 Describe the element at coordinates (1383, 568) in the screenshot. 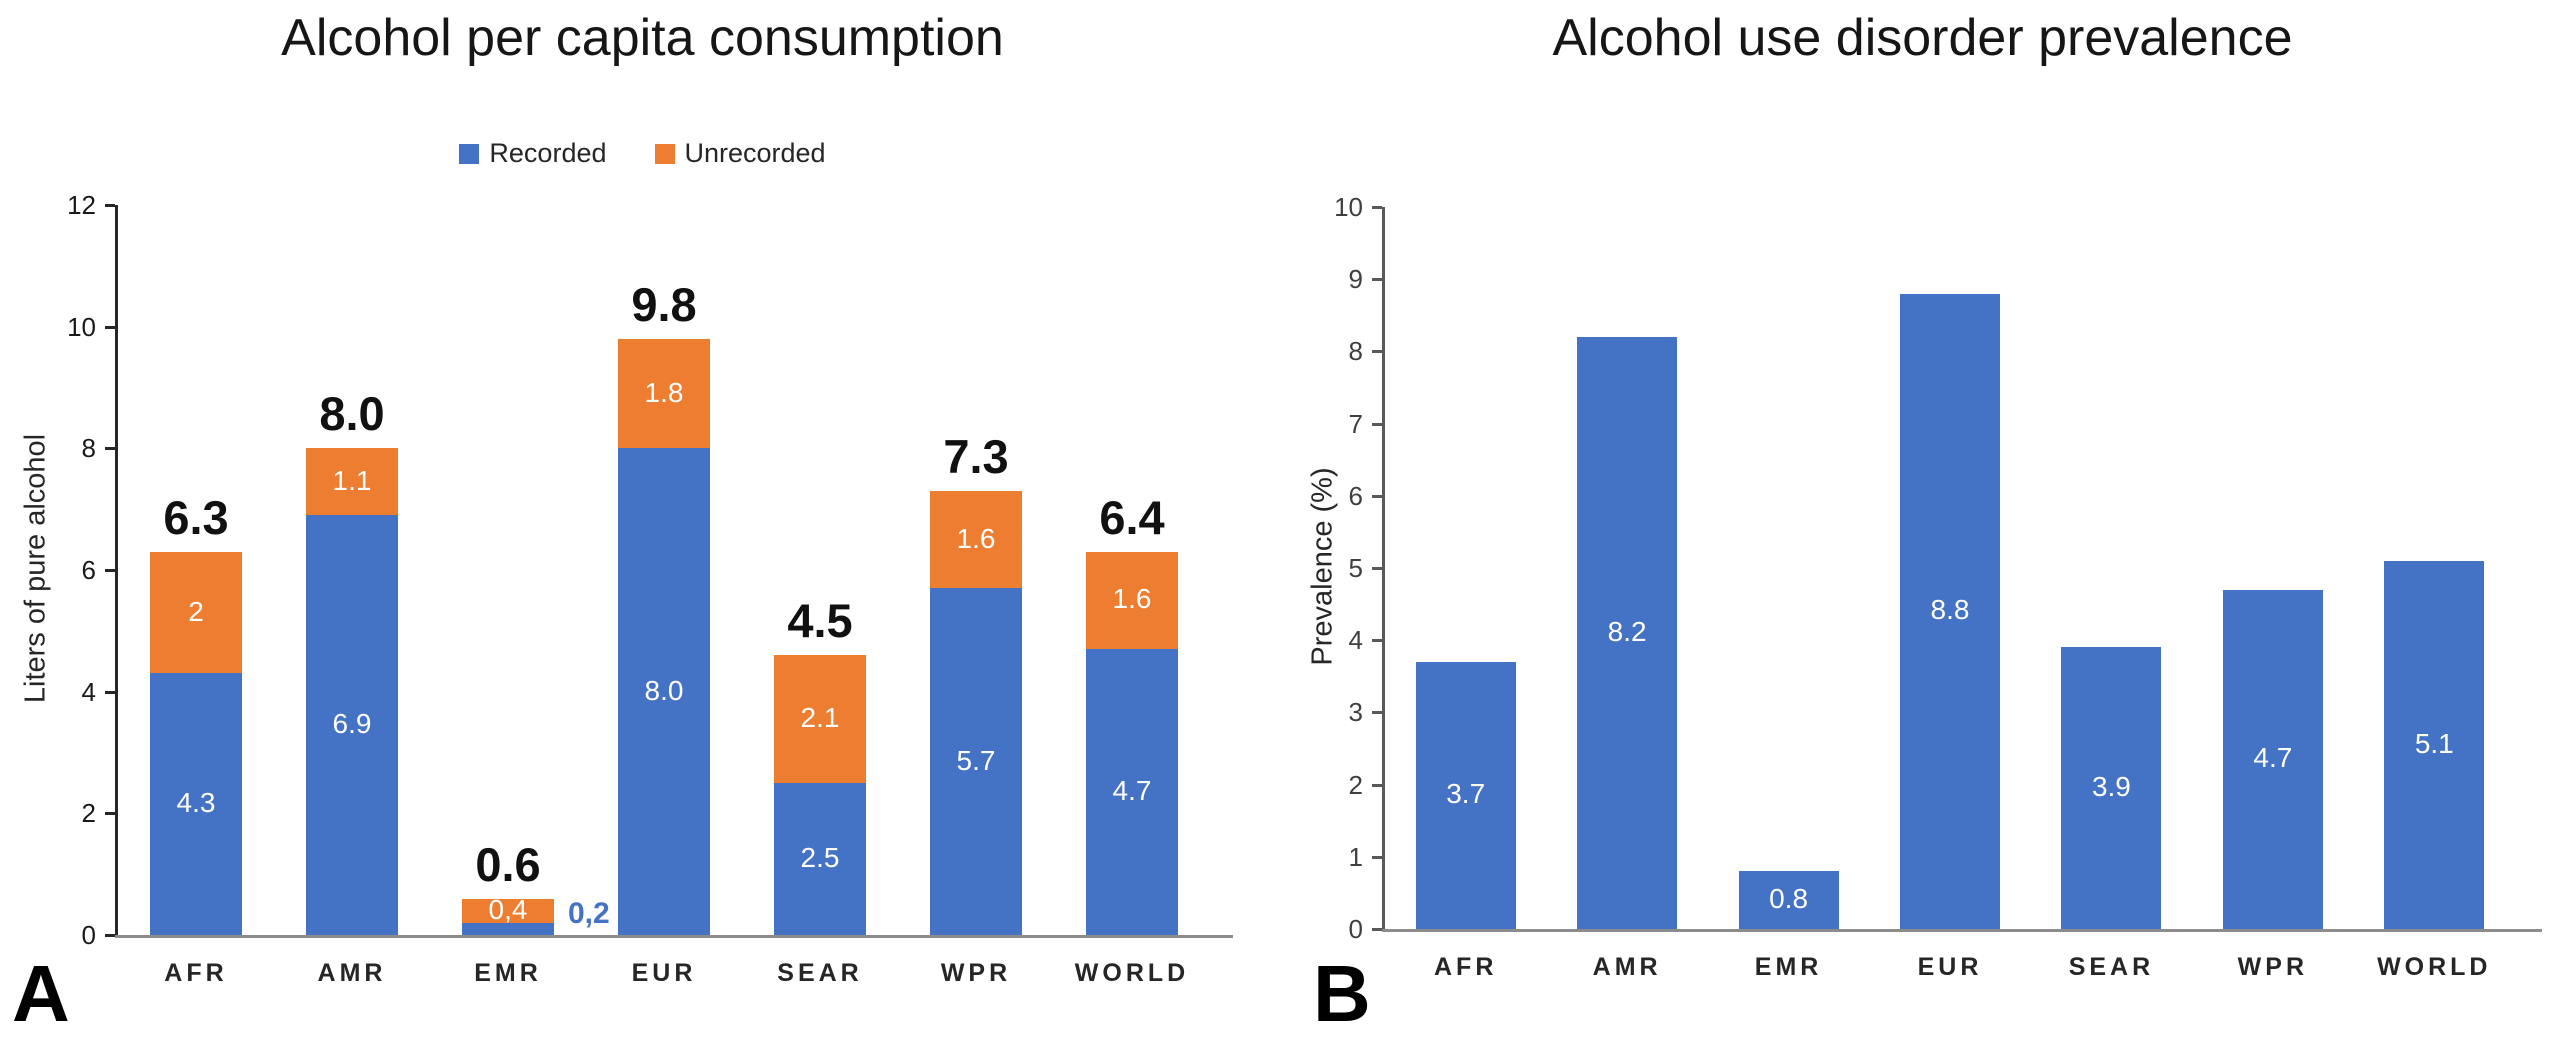

I see `y-axis-line` at that location.